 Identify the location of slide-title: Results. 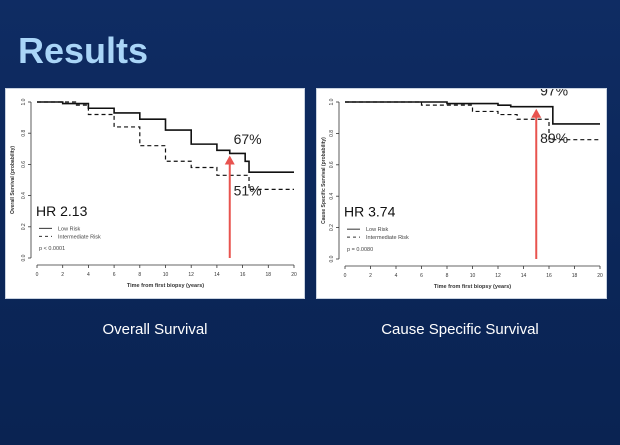
(83, 50).